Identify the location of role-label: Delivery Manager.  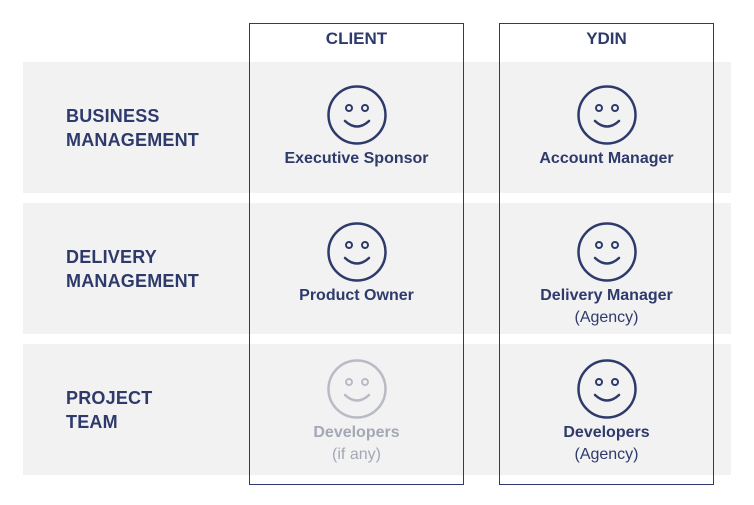
(606, 295).